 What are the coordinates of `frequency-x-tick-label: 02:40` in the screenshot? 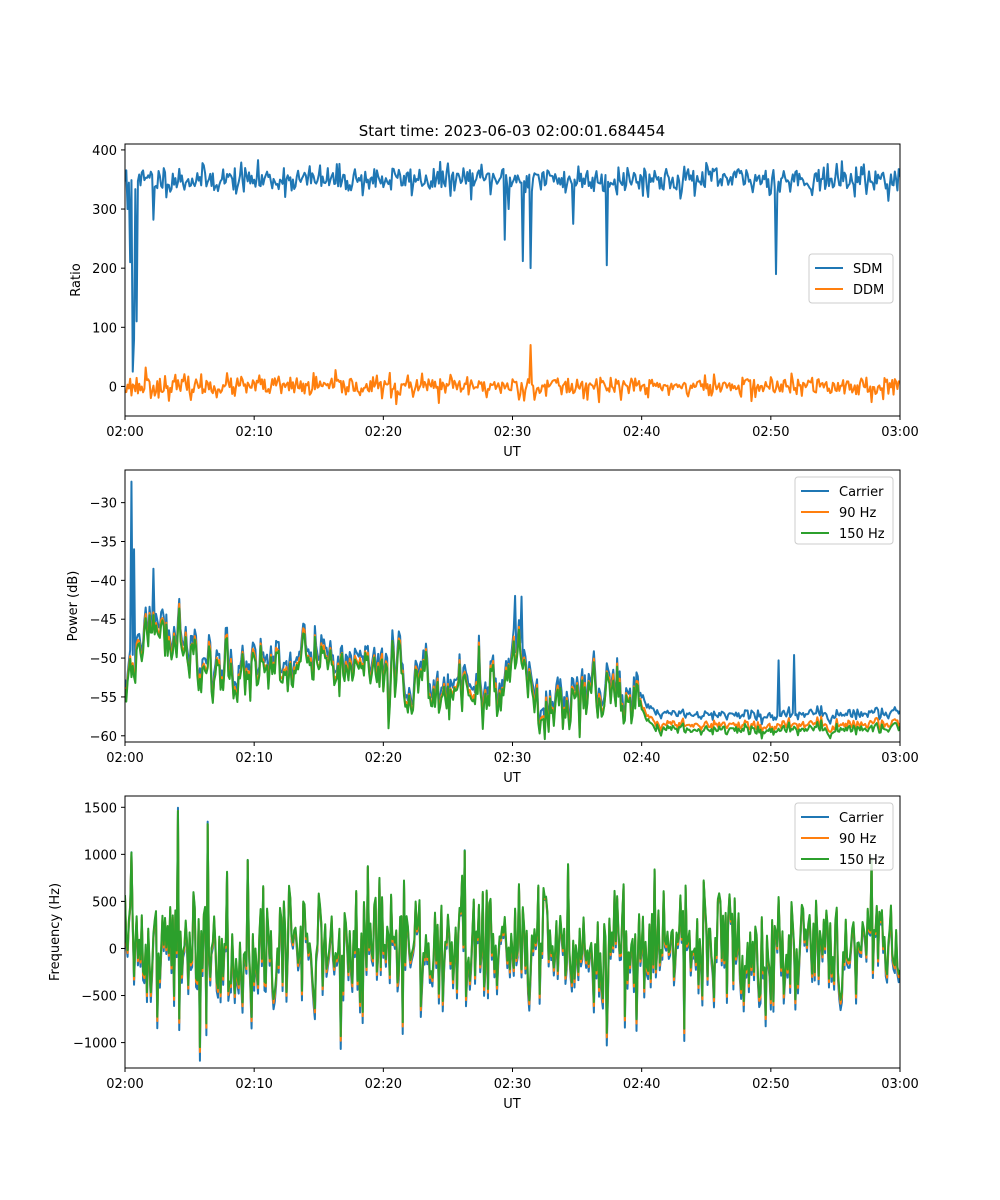 It's located at (641, 1084).